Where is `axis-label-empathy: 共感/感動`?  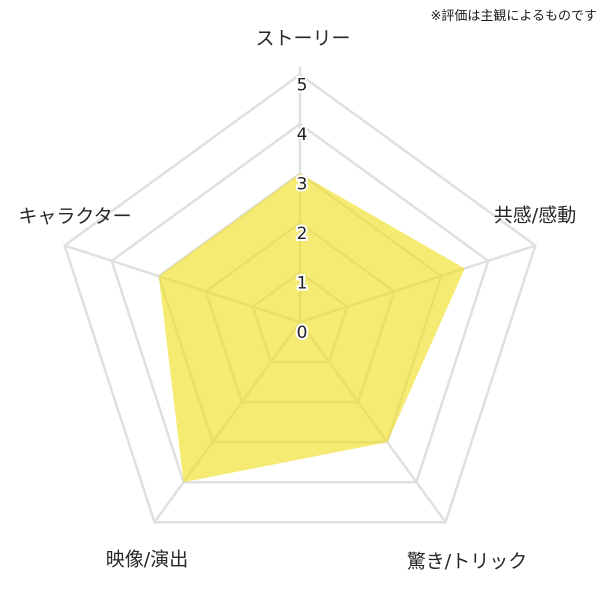
axis-label-empathy: 共感/感動 is located at coordinates (535, 215).